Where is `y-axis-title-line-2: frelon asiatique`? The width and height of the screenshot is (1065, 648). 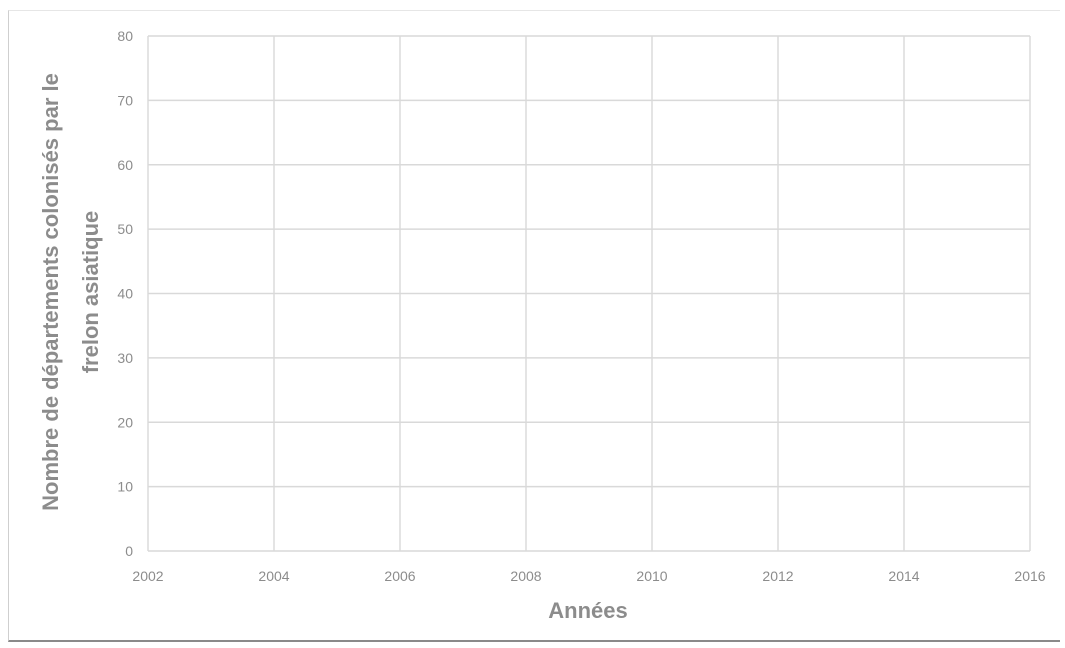
y-axis-title-line-2: frelon asiatique is located at coordinates (90, 292).